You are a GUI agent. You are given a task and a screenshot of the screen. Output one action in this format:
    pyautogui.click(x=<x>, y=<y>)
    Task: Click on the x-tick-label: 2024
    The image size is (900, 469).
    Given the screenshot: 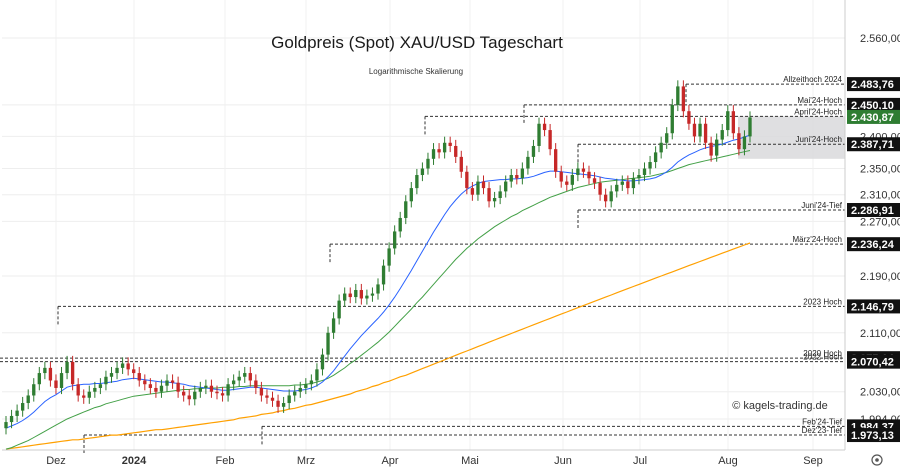 What is the action you would take?
    pyautogui.click(x=134, y=461)
    